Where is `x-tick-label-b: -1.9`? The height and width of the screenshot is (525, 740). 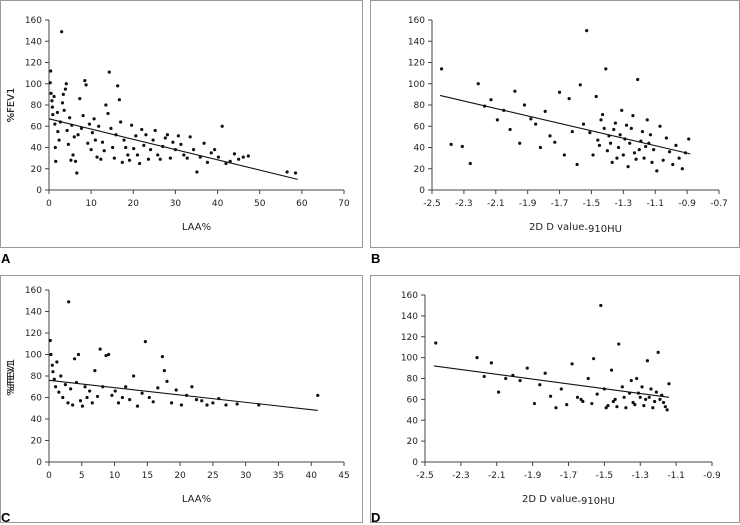 x-tick-label-b: -1.9 is located at coordinates (528, 204).